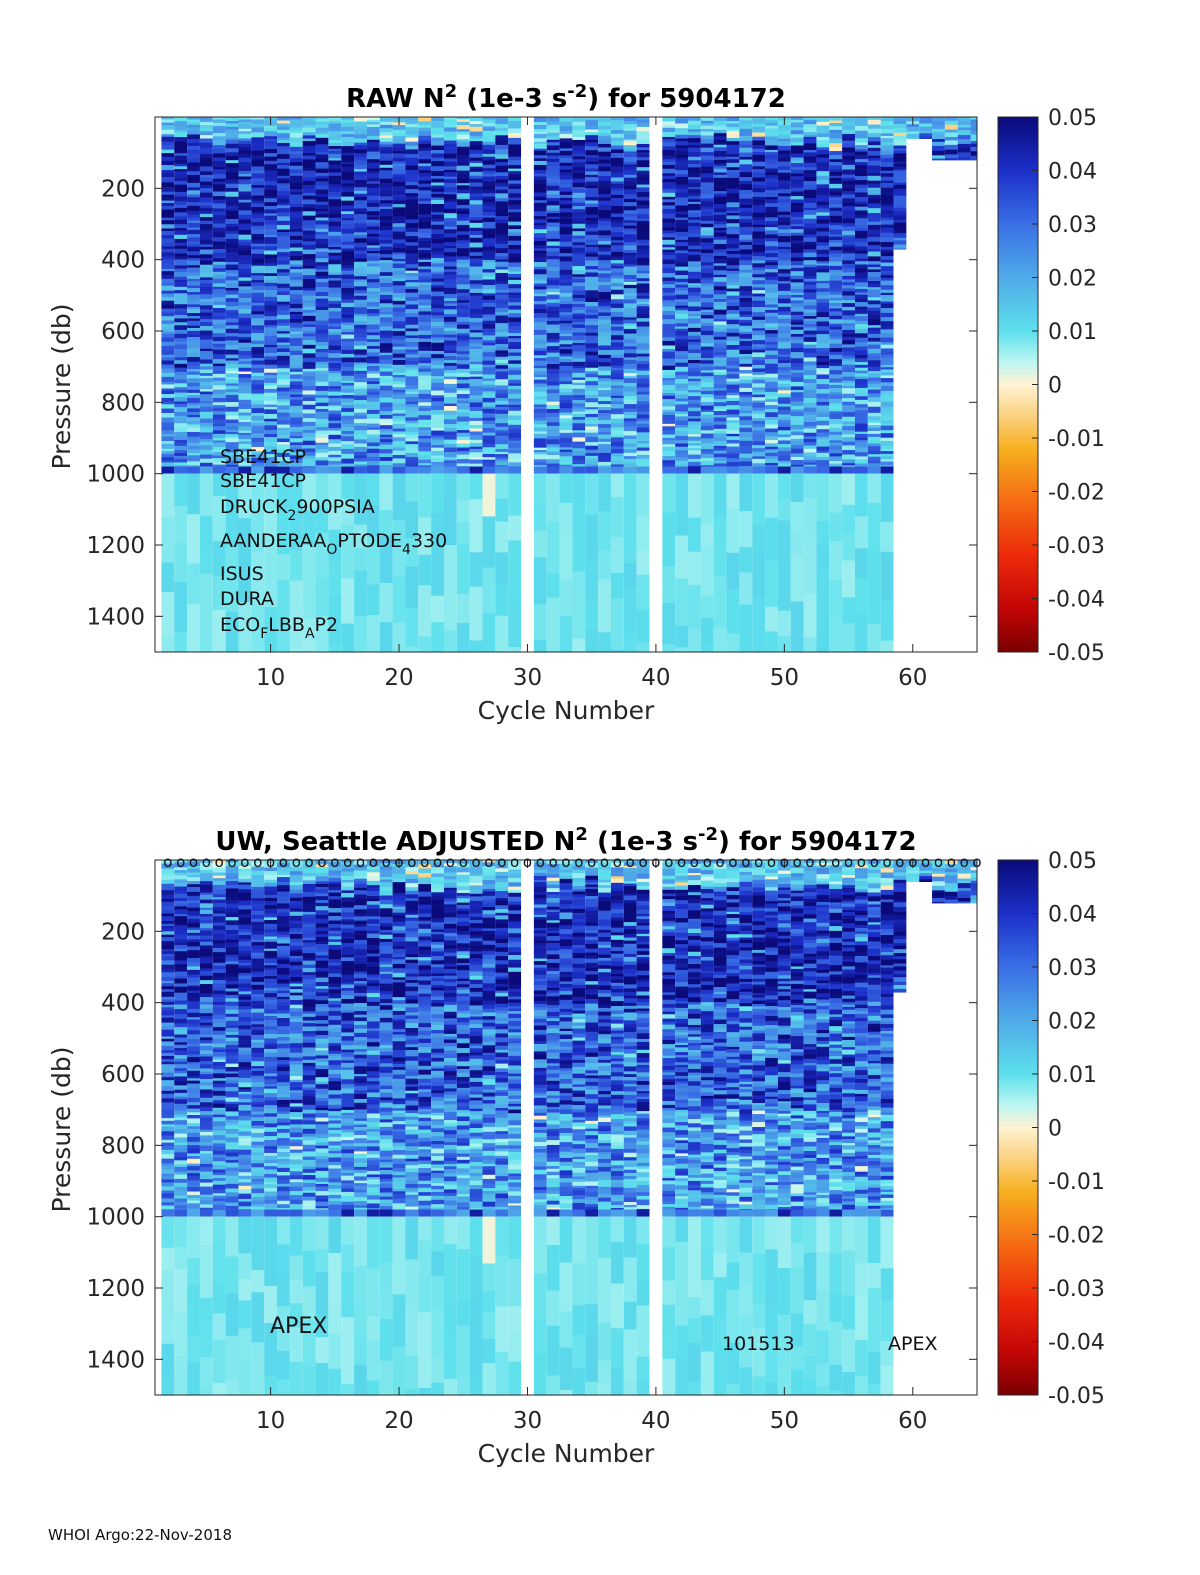  Describe the element at coordinates (1076, 653) in the screenshot. I see `colorbar-tick-label: -0.05` at that location.